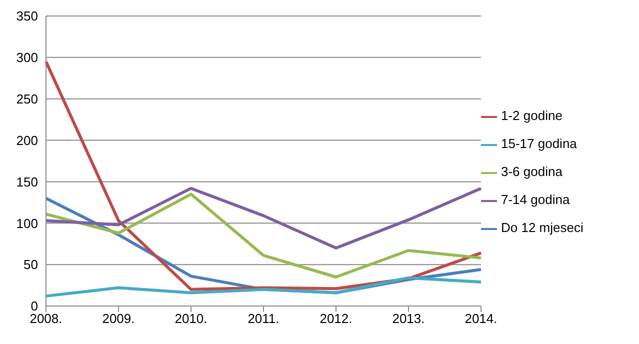 The image size is (639, 344). Describe the element at coordinates (31, 264) in the screenshot. I see `y-tick-label: 50` at that location.